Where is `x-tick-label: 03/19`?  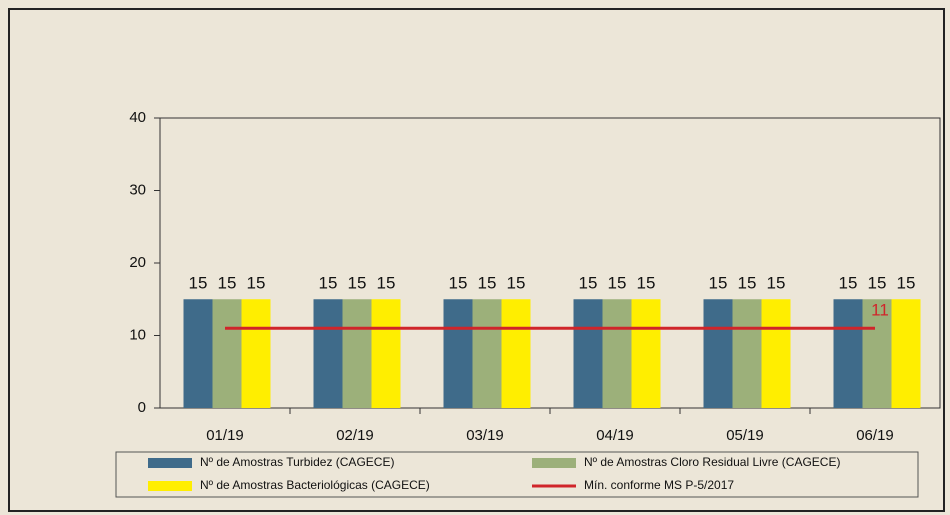
x-tick-label: 03/19 is located at coordinates (485, 435).